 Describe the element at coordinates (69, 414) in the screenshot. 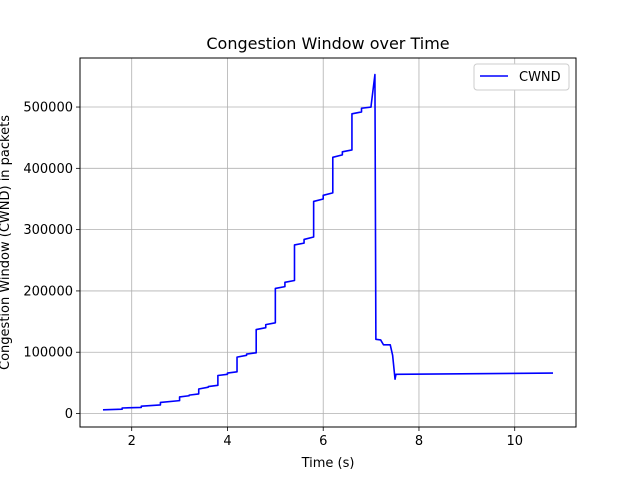

I see `y-tick-label: 0` at that location.